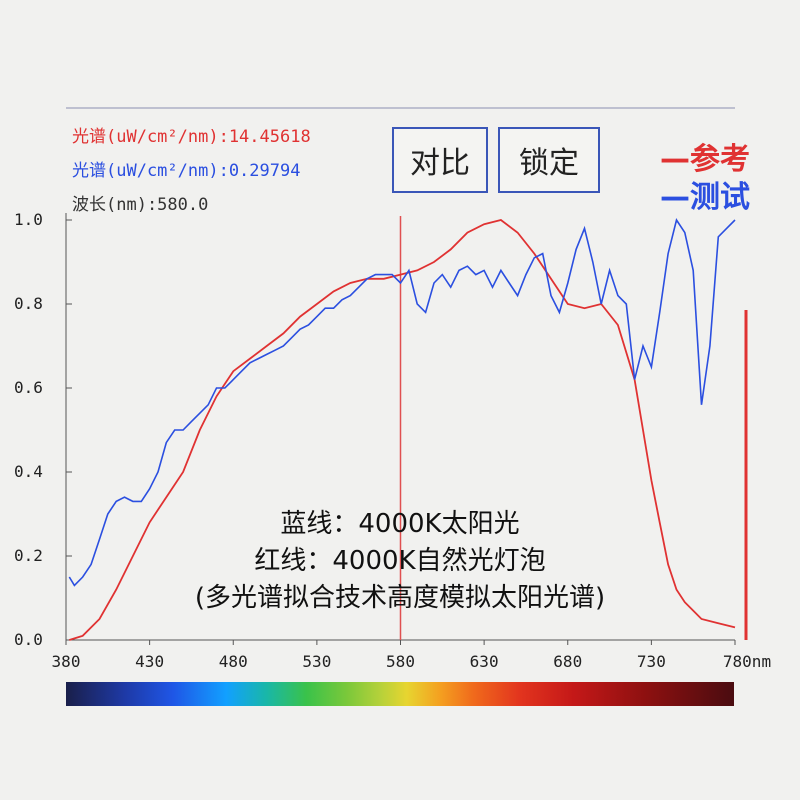 This screenshot has width=800, height=800. I want to click on compare-button-label: 对比, so click(440, 163).